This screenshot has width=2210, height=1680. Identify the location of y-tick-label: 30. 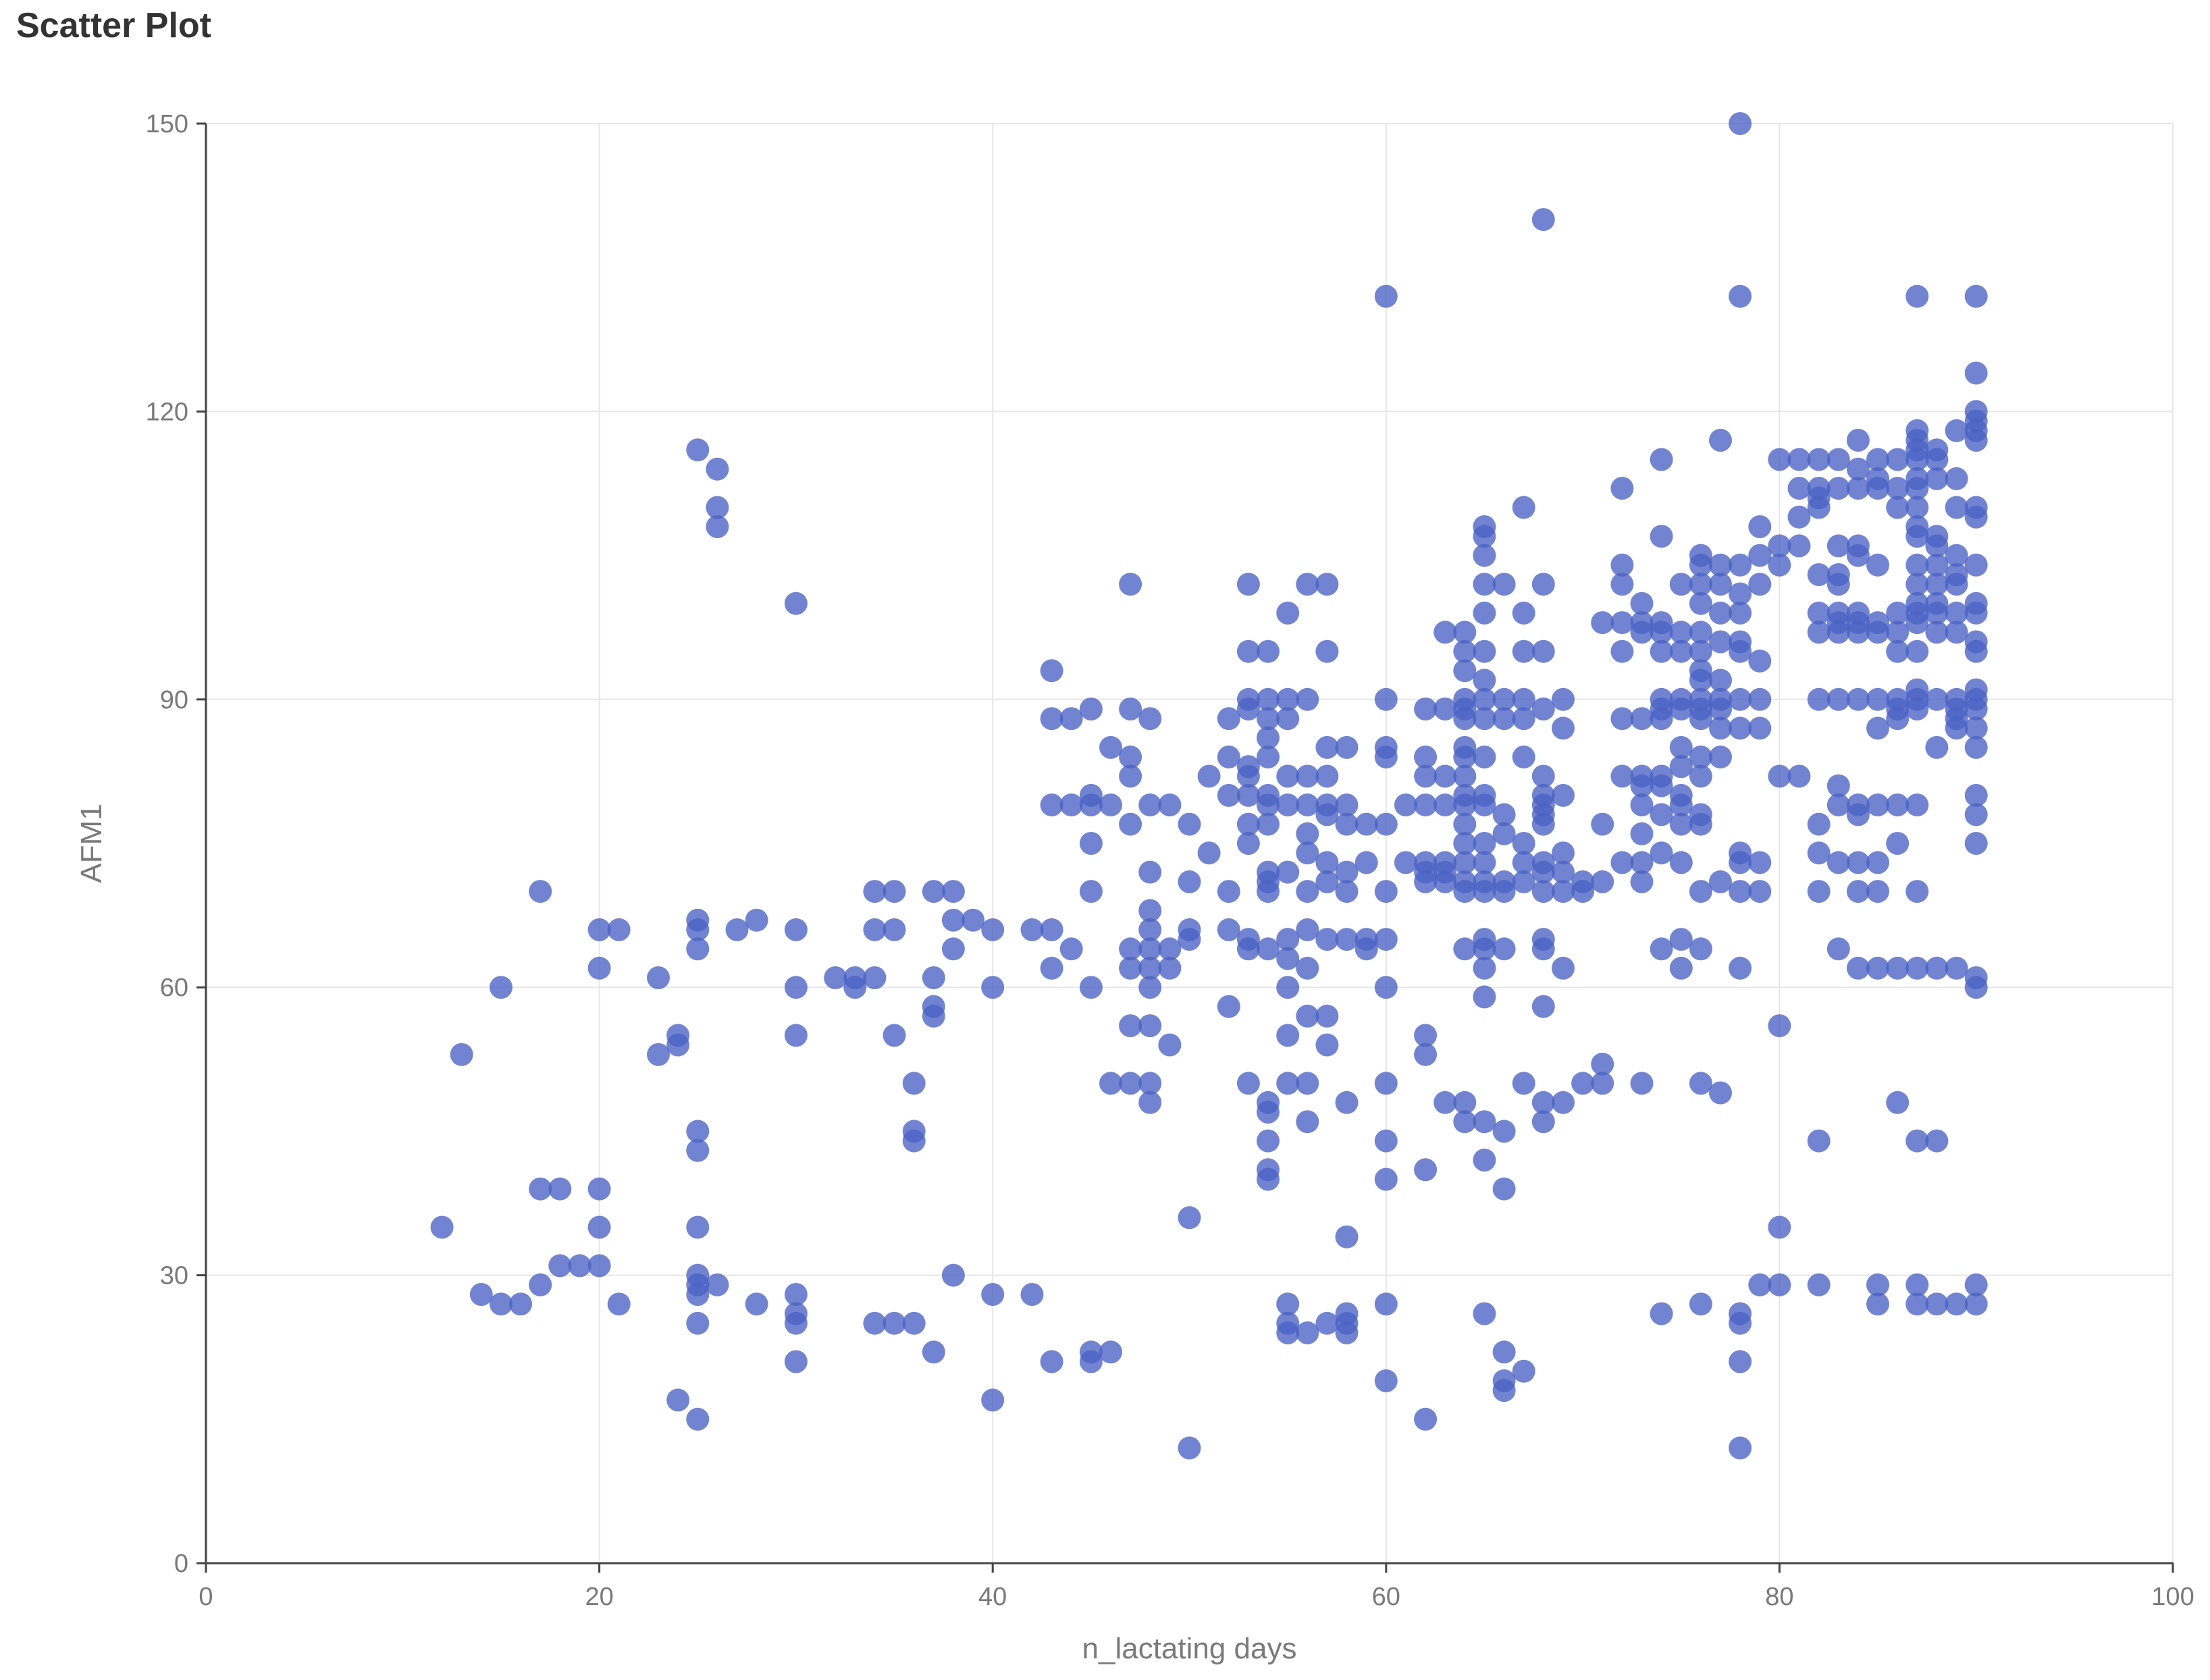
(174, 1276).